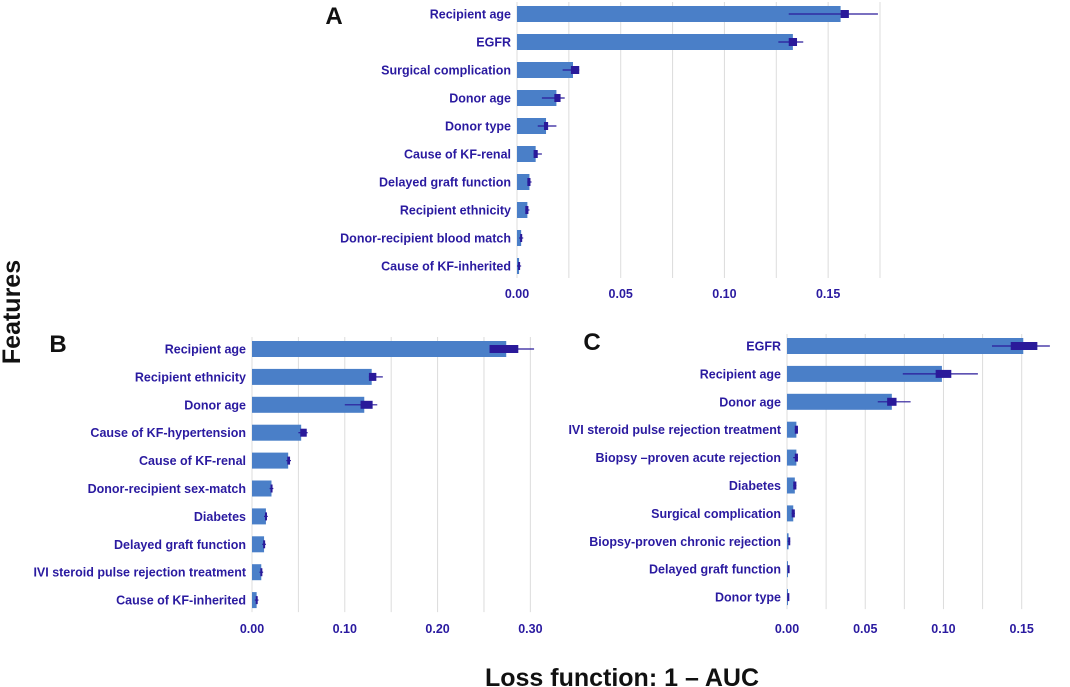 The image size is (1070, 687). I want to click on panel-letter: A, so click(333, 16).